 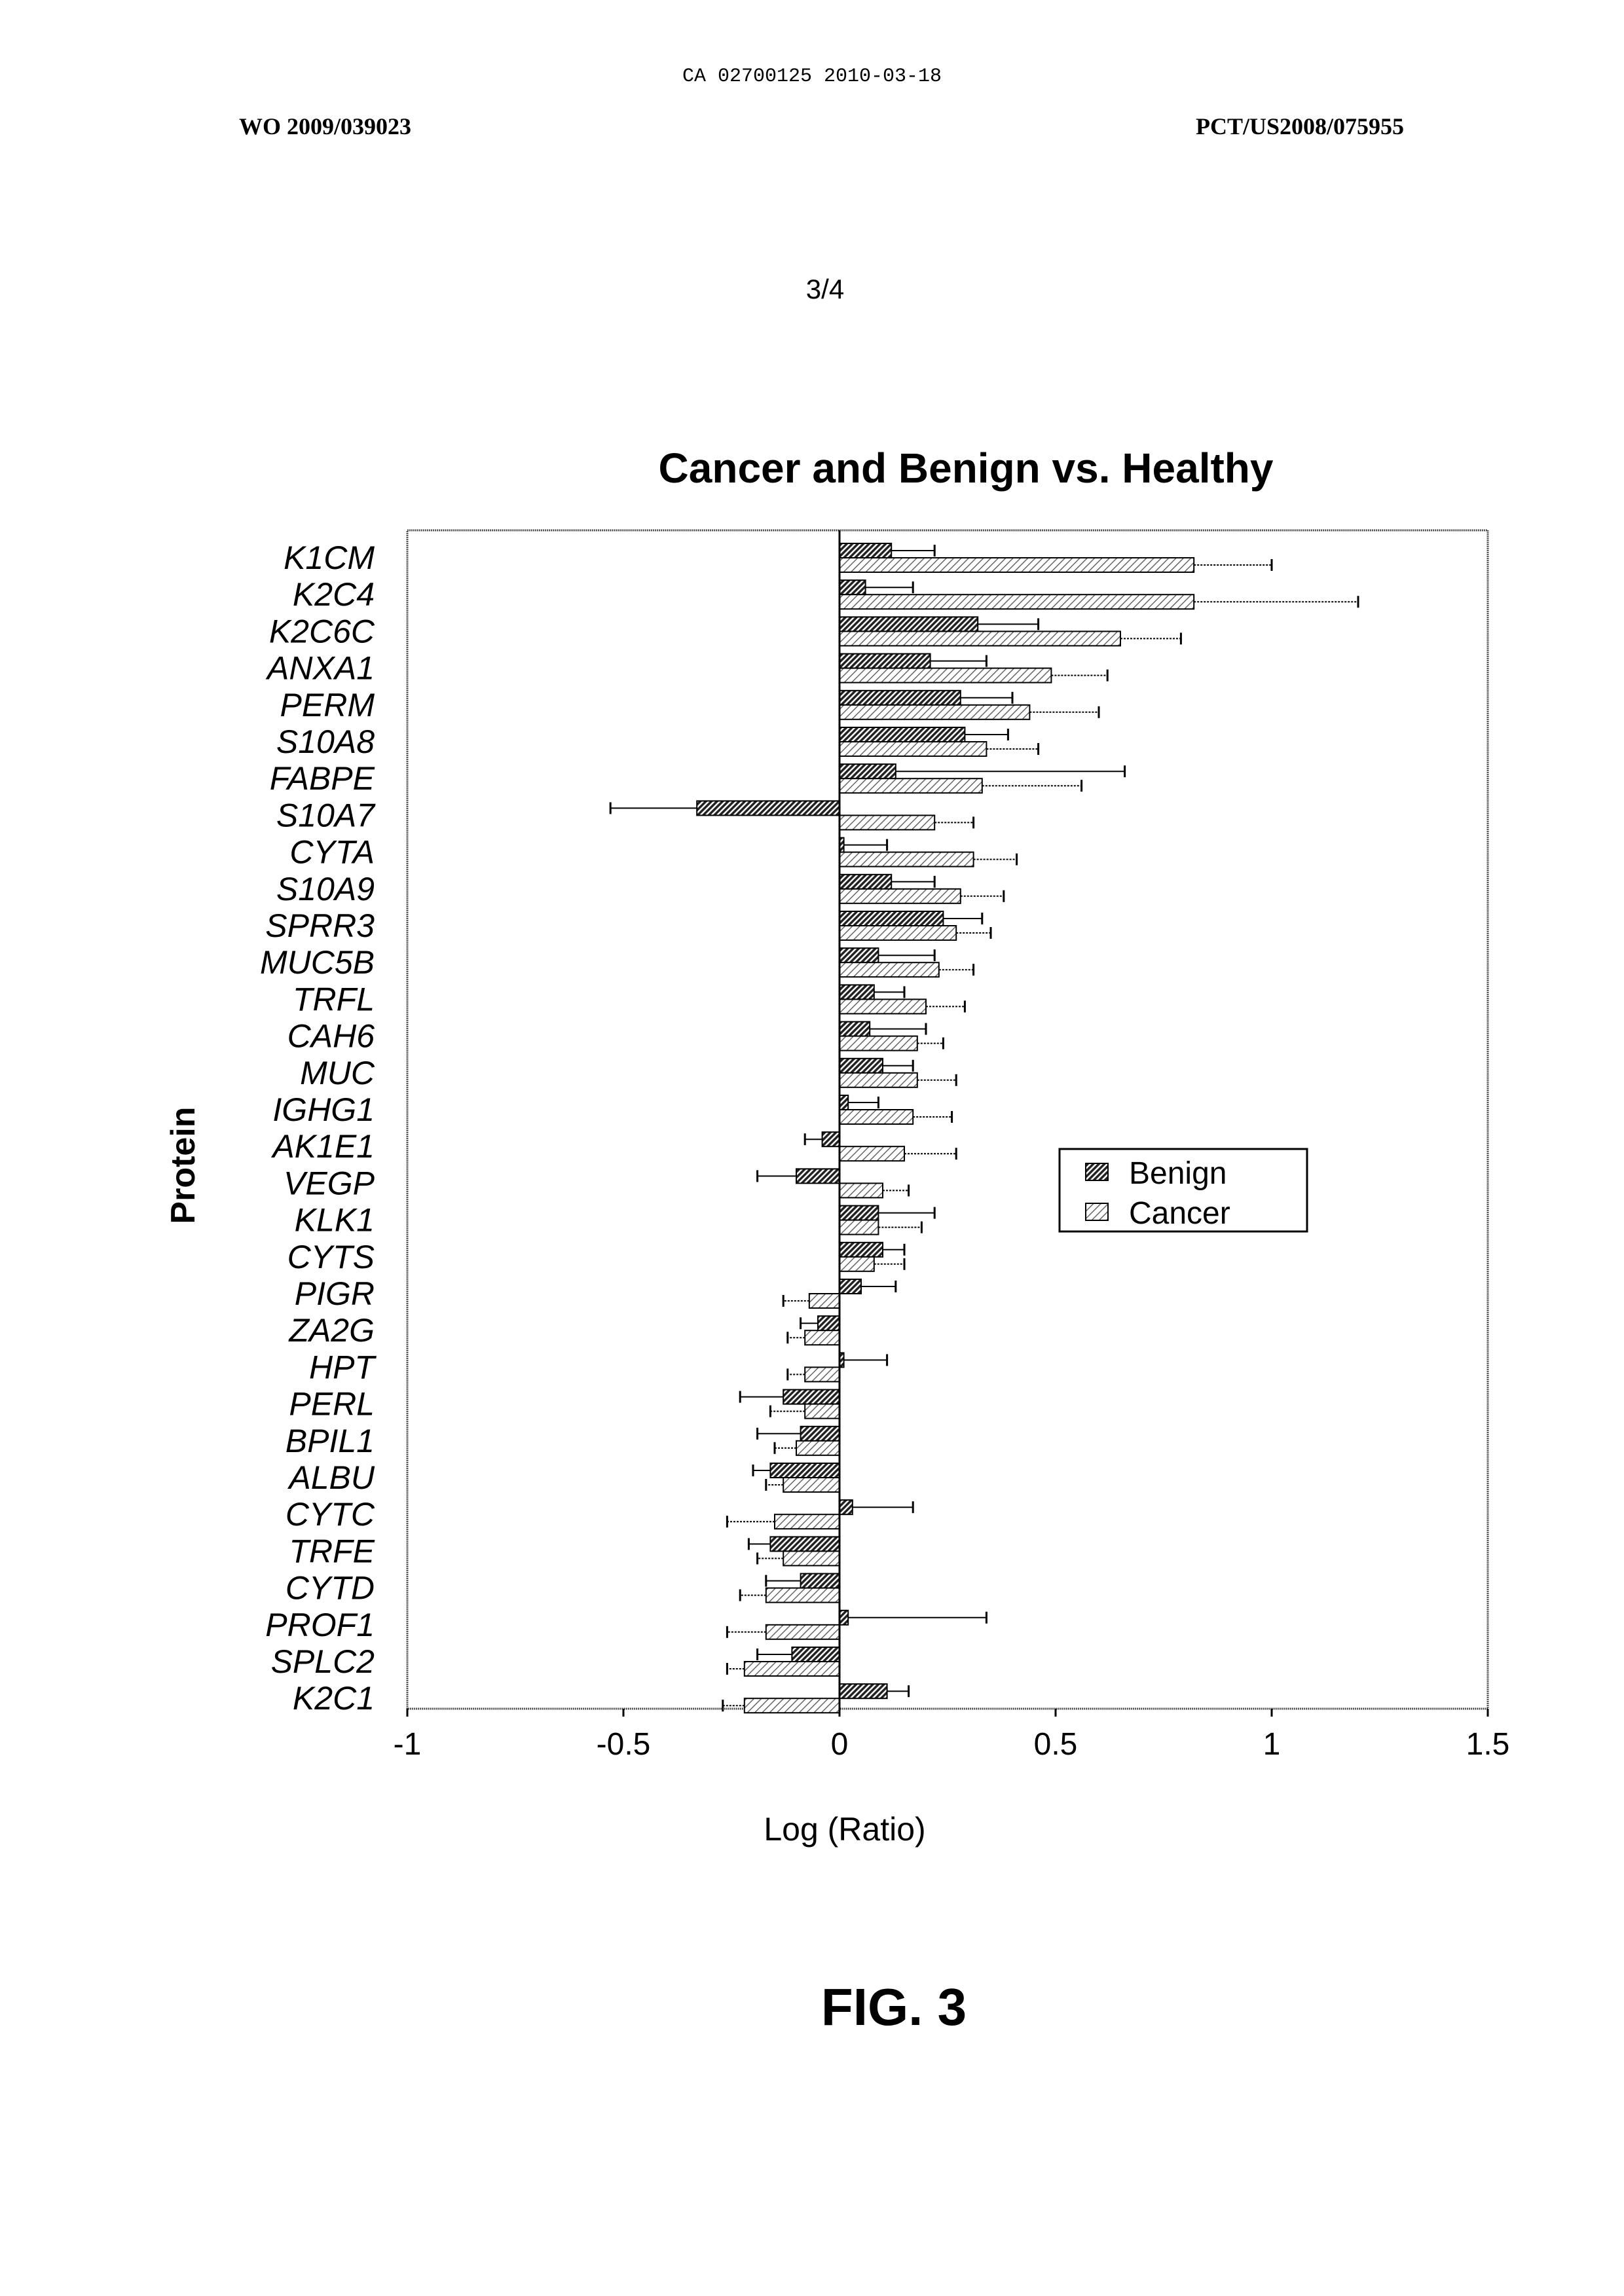 What do you see at coordinates (408, 1744) in the screenshot?
I see `x-tick-label: -1` at bounding box center [408, 1744].